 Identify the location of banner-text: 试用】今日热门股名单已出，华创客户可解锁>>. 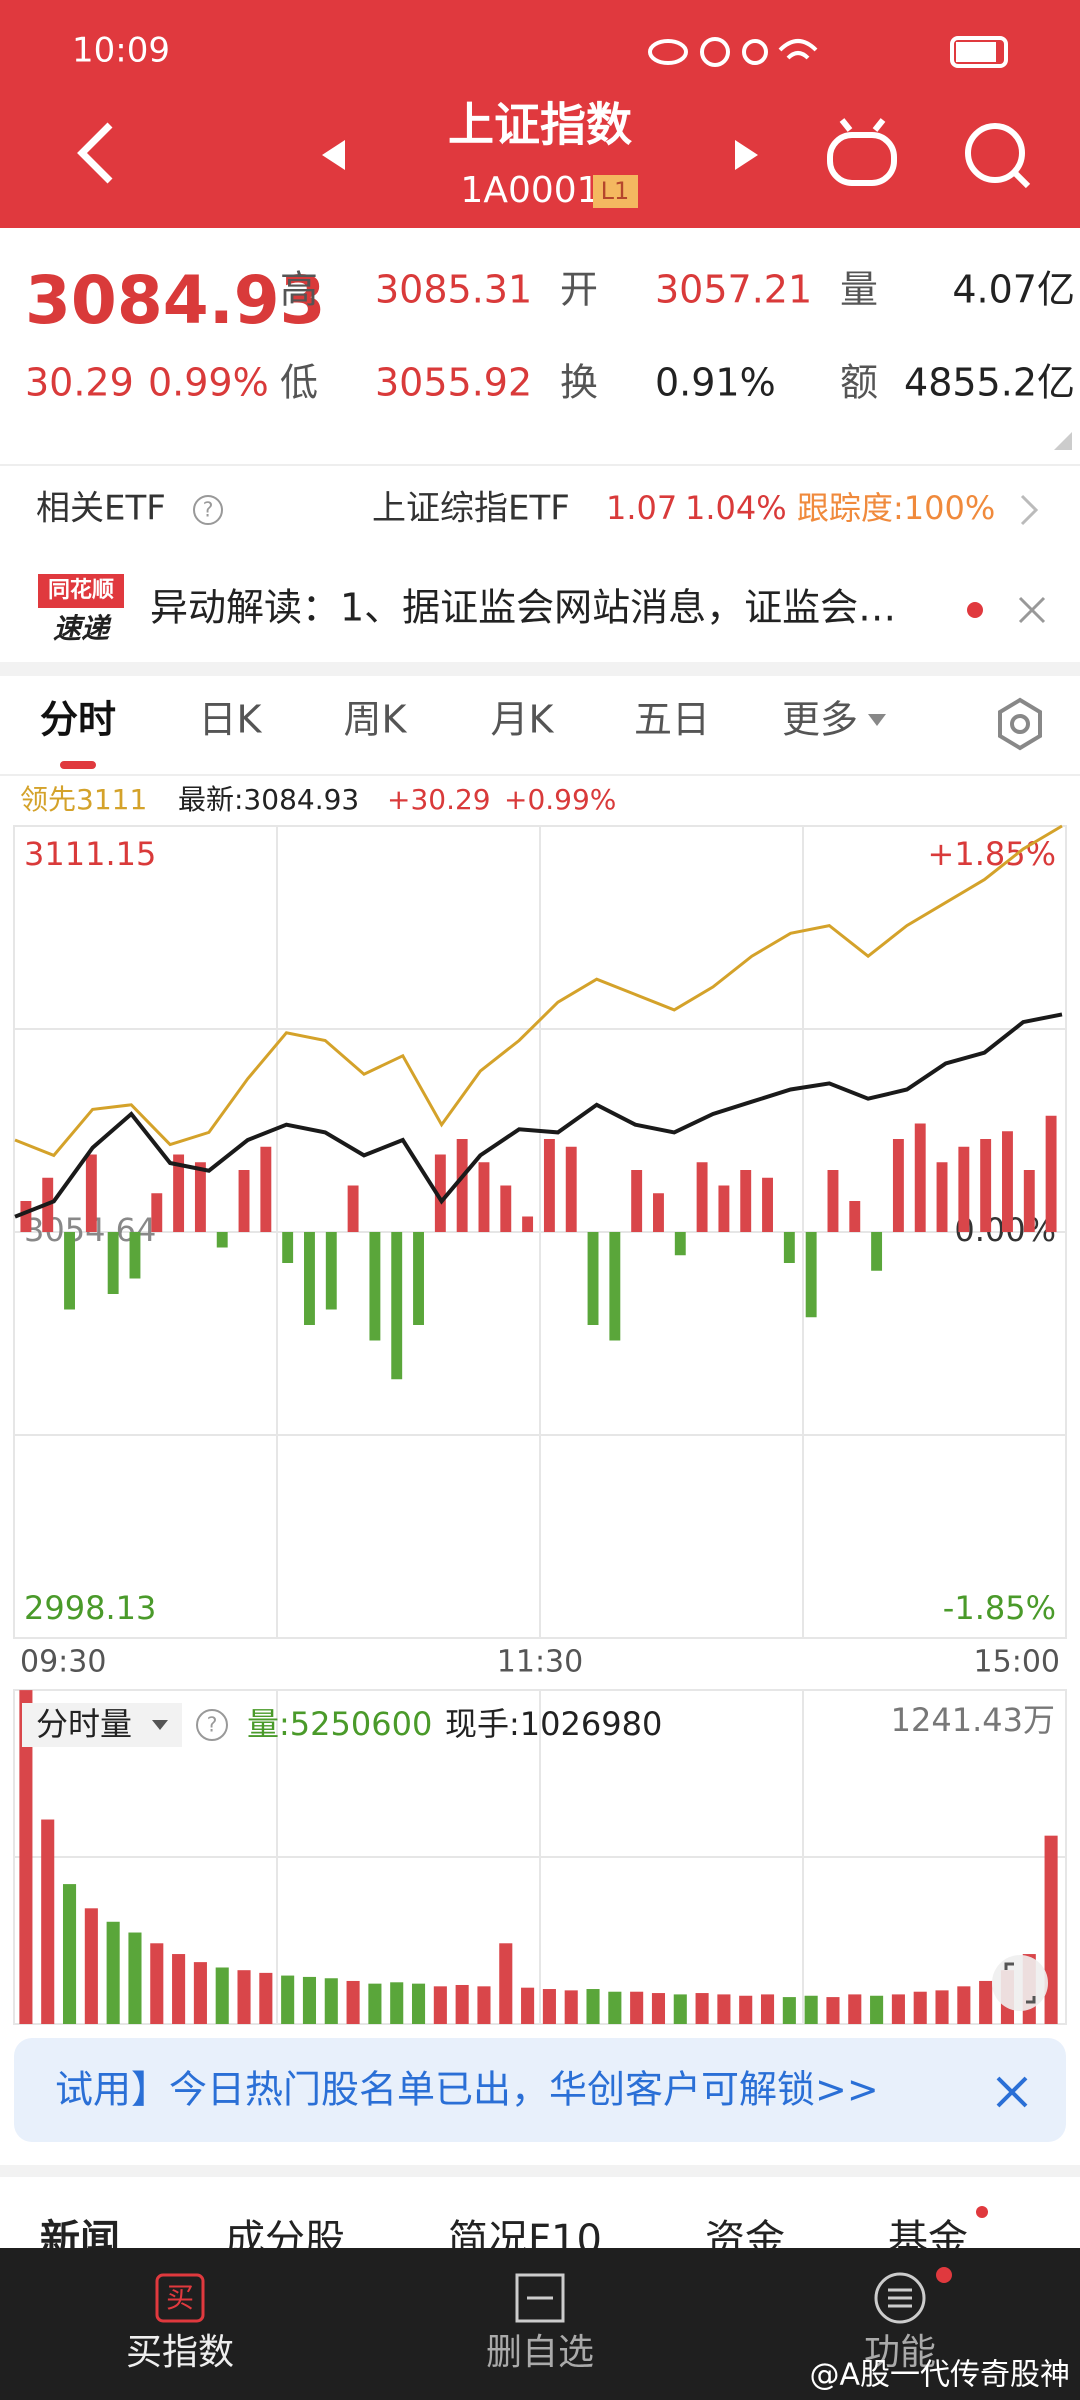
(467, 2090).